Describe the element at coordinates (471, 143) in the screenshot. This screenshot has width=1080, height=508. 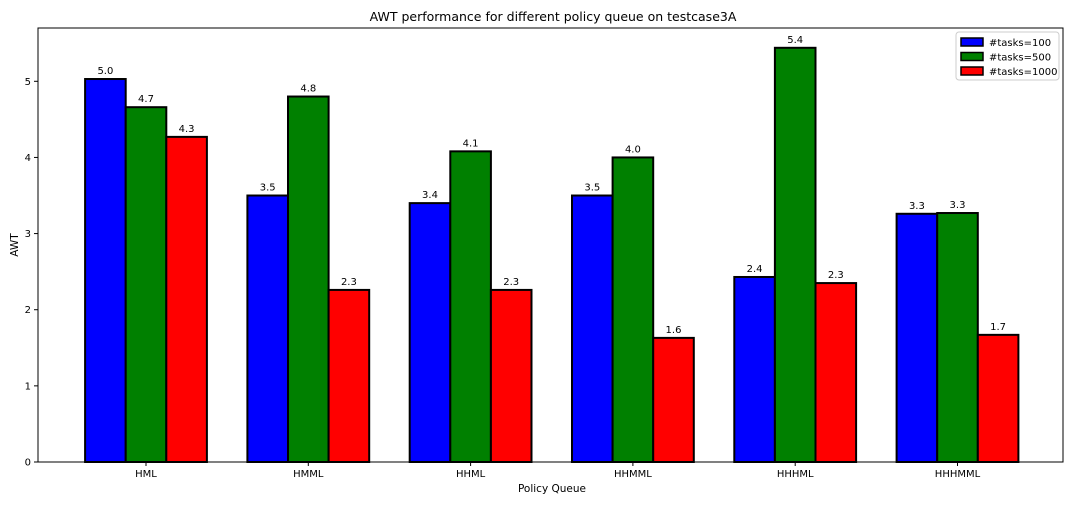
I see `data-label: 4.1` at that location.